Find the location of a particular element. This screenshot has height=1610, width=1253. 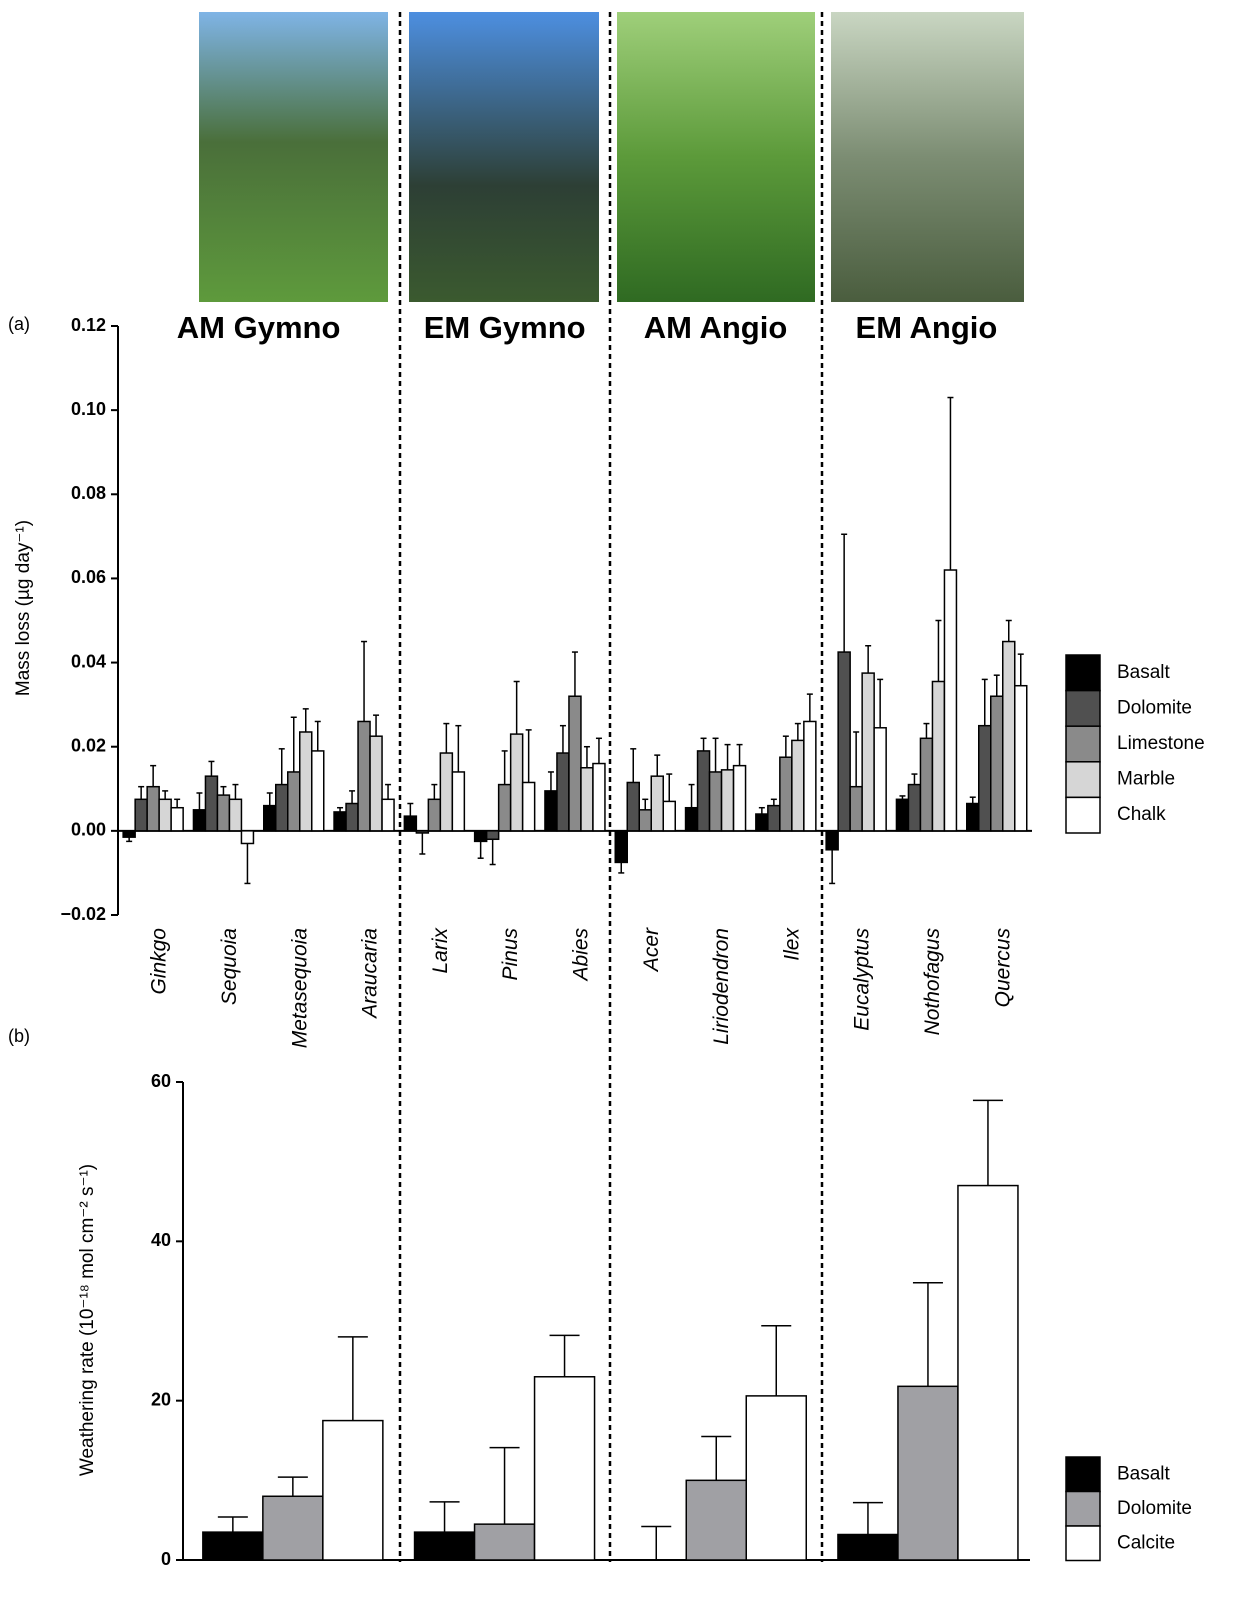

group-label: AM Gymno is located at coordinates (259, 327).